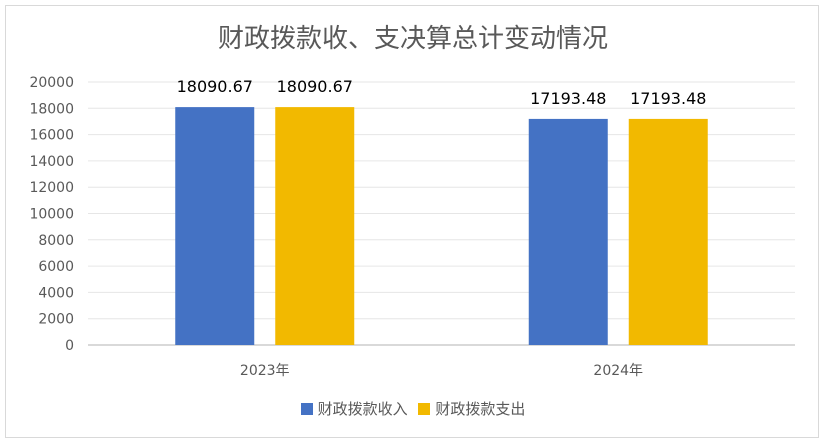 This screenshot has width=826, height=446. I want to click on x-tick-label: 2023年, so click(265, 371).